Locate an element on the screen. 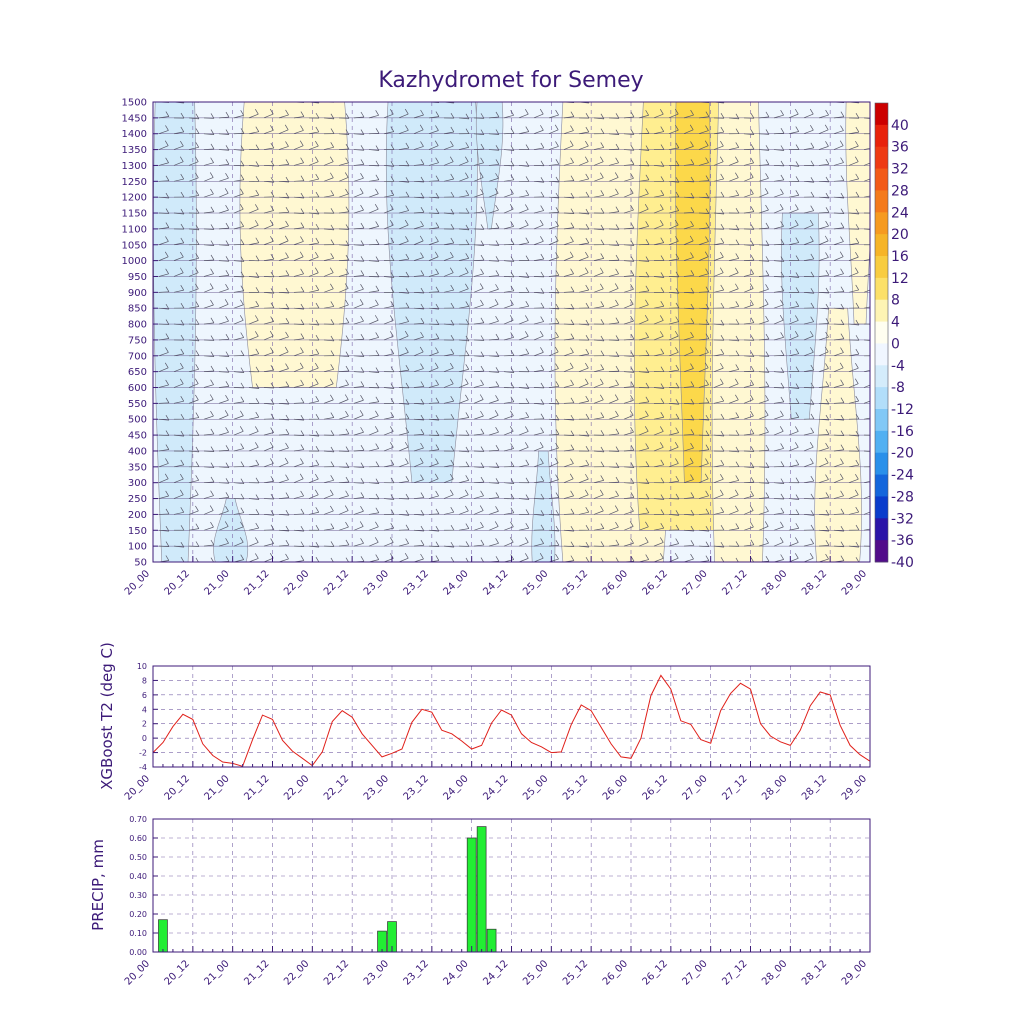 This screenshot has height=1024, width=1024. precip-tick-label: 0.40 is located at coordinates (138, 876).